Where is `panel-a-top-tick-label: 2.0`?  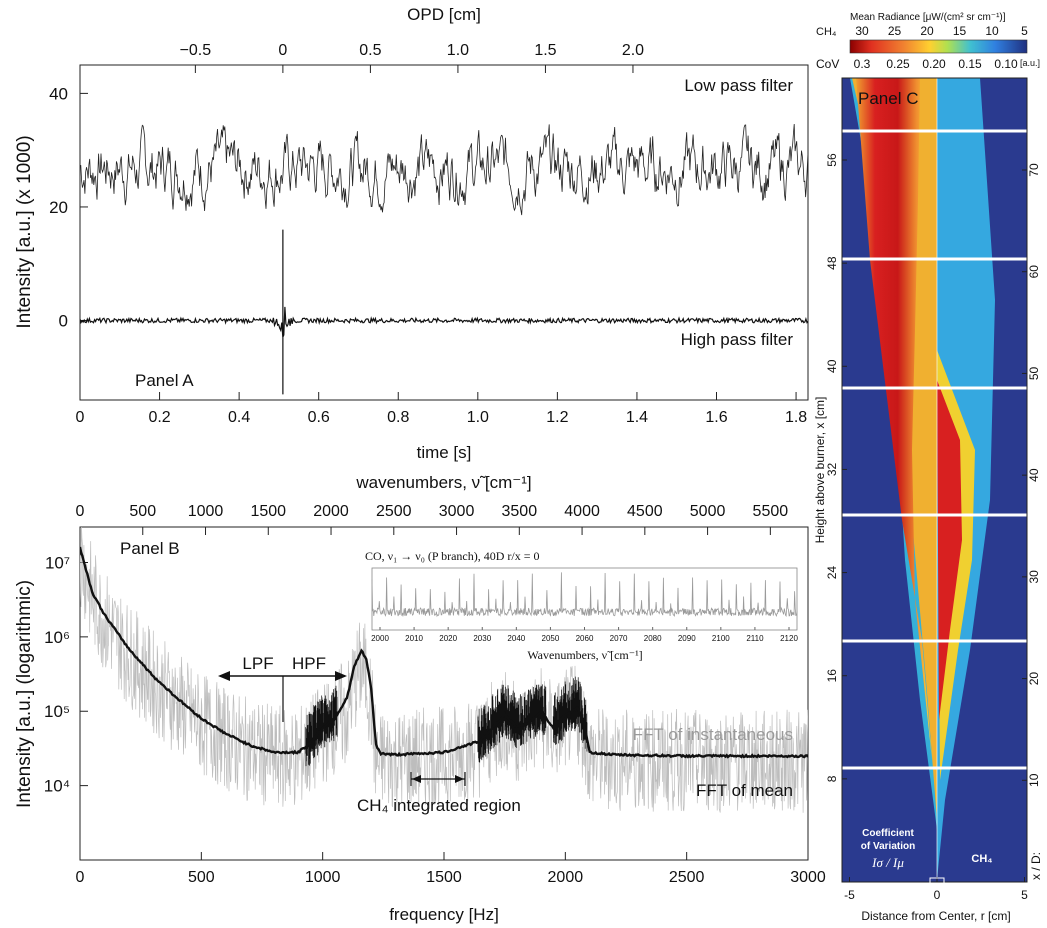
panel-a-top-tick-label: 2.0 is located at coordinates (633, 50).